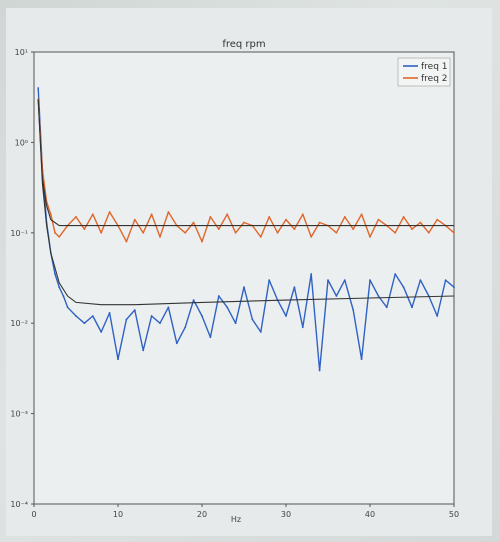 The height and width of the screenshot is (542, 500). What do you see at coordinates (243, 44) in the screenshot?
I see `chart-title: freq rpm` at bounding box center [243, 44].